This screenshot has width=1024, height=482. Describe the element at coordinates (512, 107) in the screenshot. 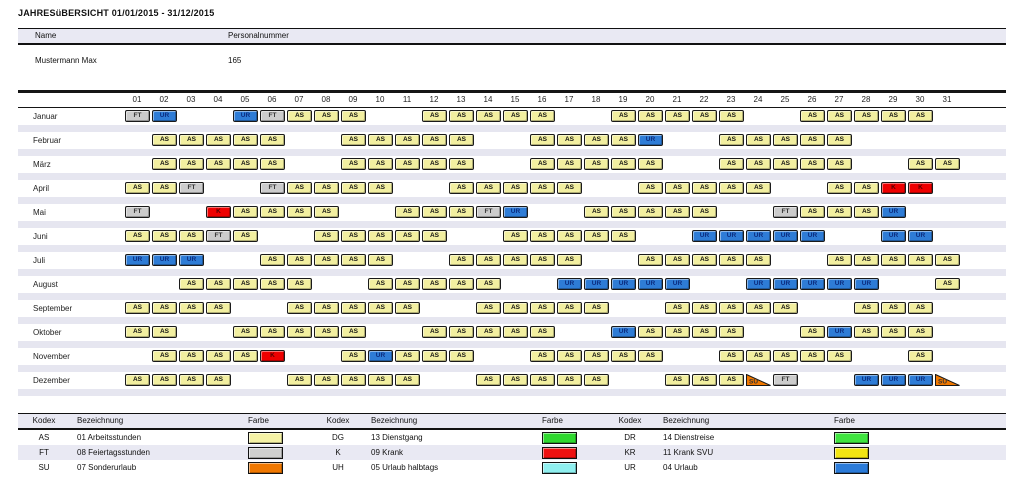

I see `day-header-underline` at that location.